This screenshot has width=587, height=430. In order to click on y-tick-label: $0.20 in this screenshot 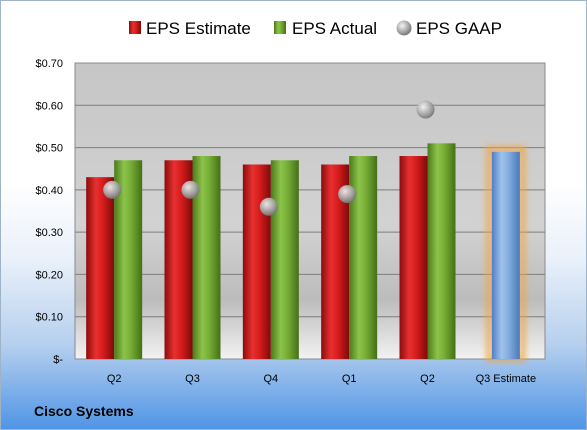, I will do `click(49, 275)`.